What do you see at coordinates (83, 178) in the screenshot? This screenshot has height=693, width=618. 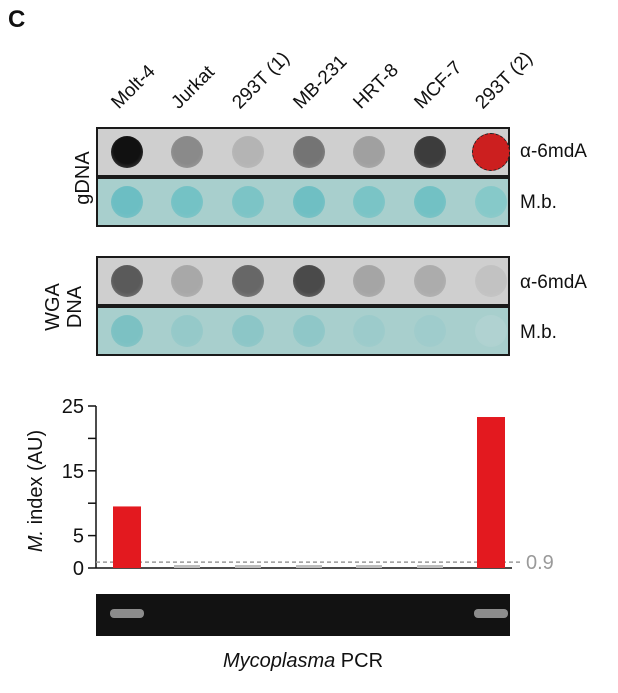 I see `gdna-label: gDNA` at bounding box center [83, 178].